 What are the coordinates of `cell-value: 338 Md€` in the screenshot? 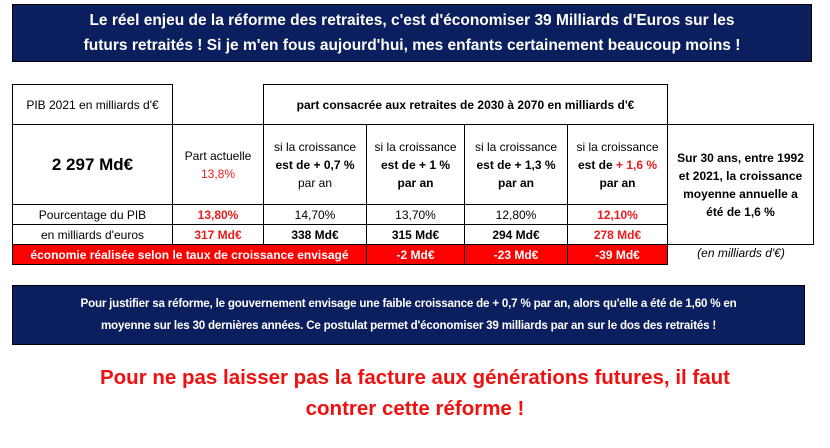 It's located at (315, 234).